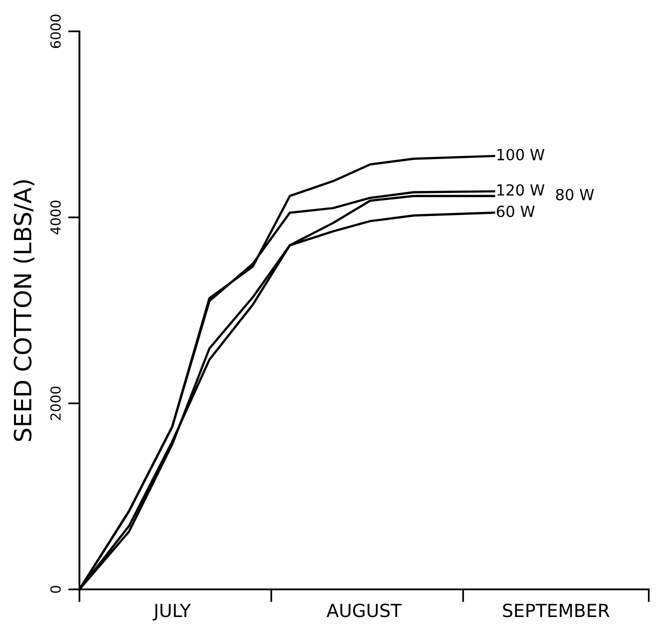 This screenshot has width=662, height=627. I want to click on series-label: 120 W, so click(520, 190).